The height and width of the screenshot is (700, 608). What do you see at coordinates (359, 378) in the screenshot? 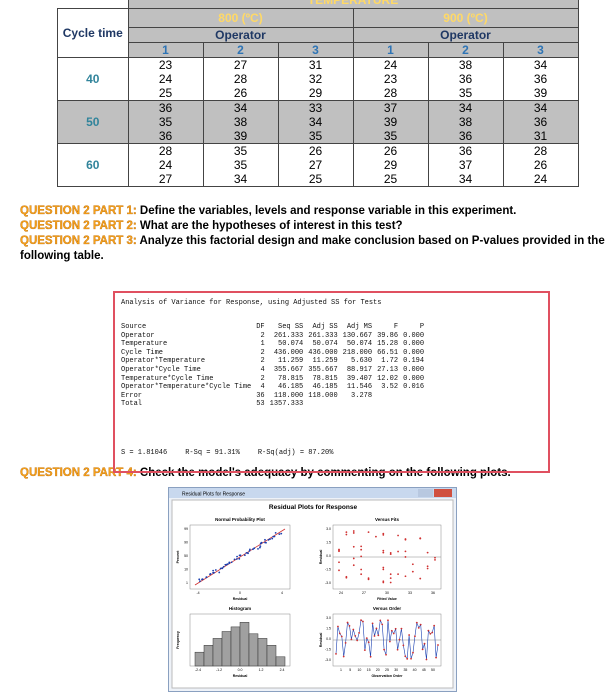
I see `anova-cell: 39.407` at bounding box center [359, 378].